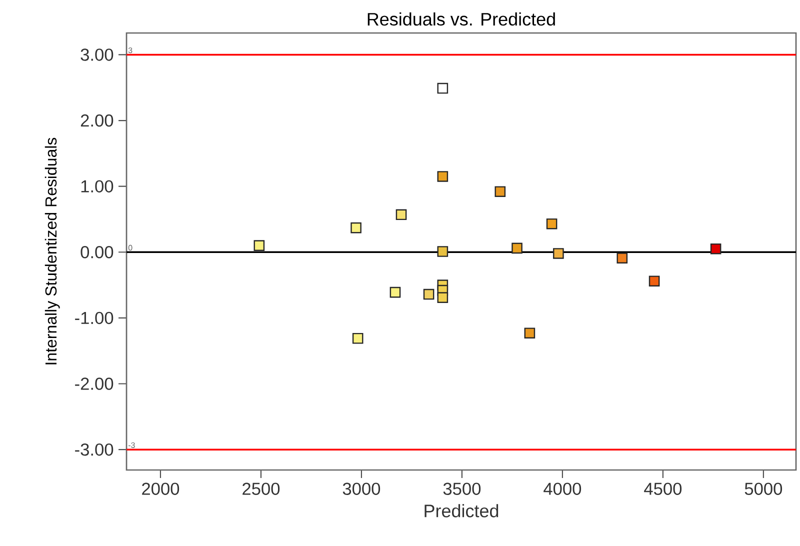 Image resolution: width=800 pixels, height=546 pixels. Describe the element at coordinates (461, 511) in the screenshot. I see `x-axis-title: Predicted` at that location.